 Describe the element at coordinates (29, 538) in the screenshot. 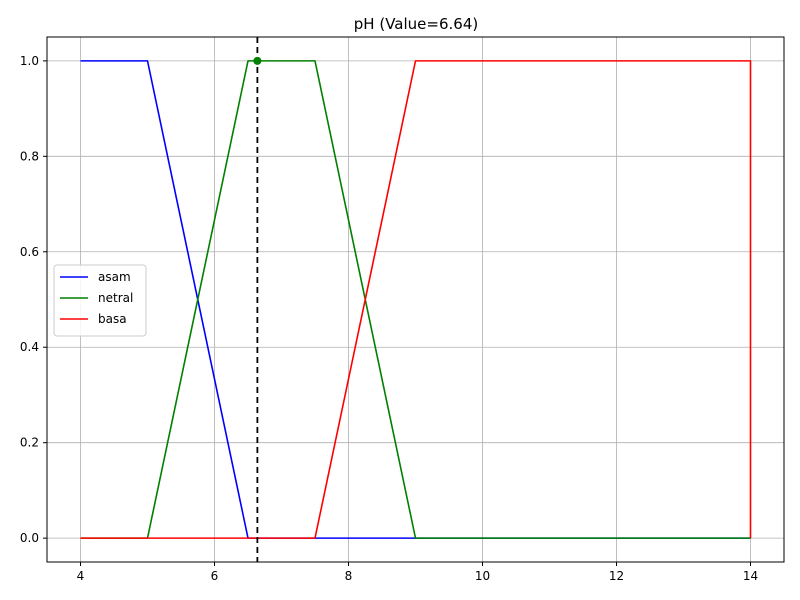

I see `y-tick-label: 0.0` at that location.